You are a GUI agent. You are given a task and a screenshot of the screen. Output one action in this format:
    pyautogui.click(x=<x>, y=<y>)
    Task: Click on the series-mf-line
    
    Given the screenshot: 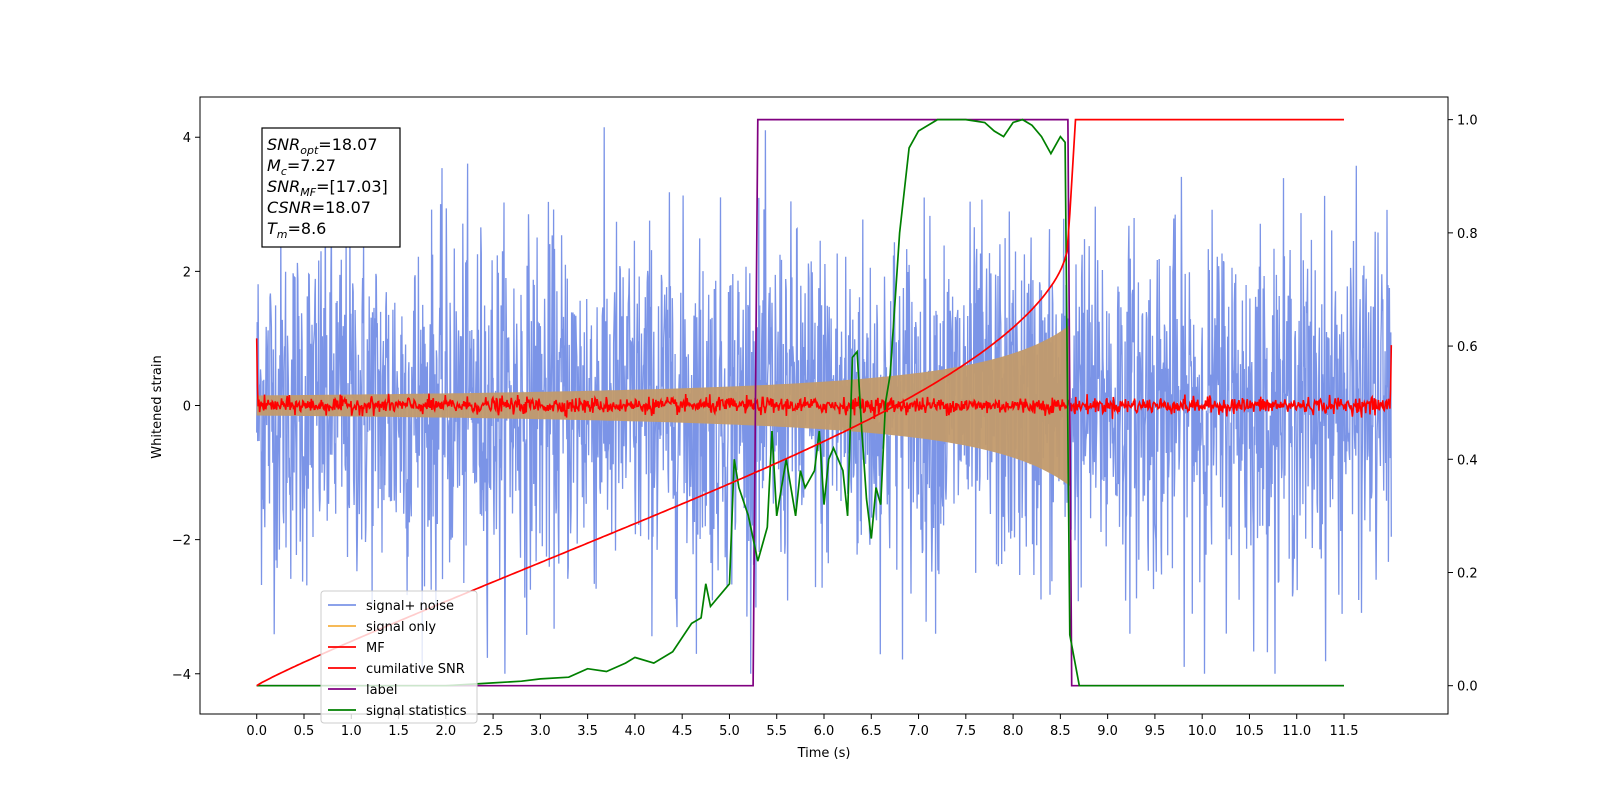 What is the action you would take?
    pyautogui.click(x=824, y=379)
    